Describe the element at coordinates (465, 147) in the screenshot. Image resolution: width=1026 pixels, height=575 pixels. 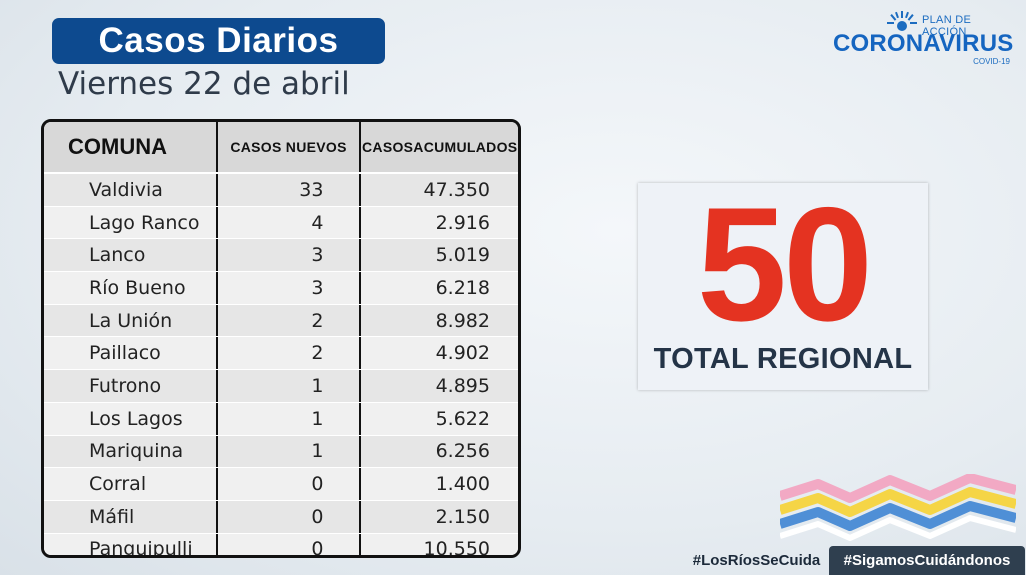
I see `header-acumulados-line2: ACUMULADOS` at that location.